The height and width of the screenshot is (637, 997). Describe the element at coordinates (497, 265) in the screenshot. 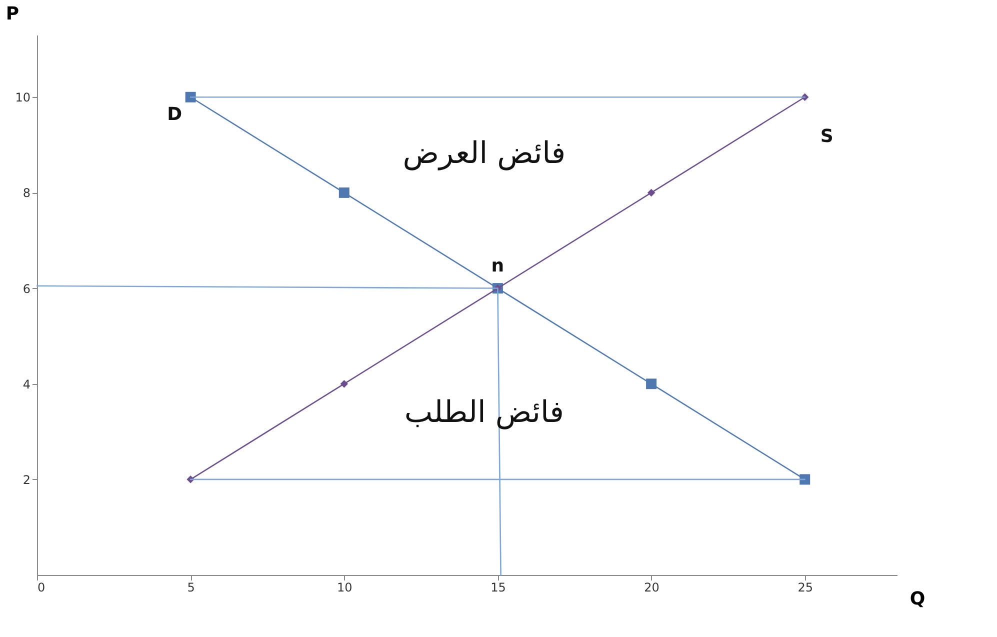

I see `annotation: n` at that location.